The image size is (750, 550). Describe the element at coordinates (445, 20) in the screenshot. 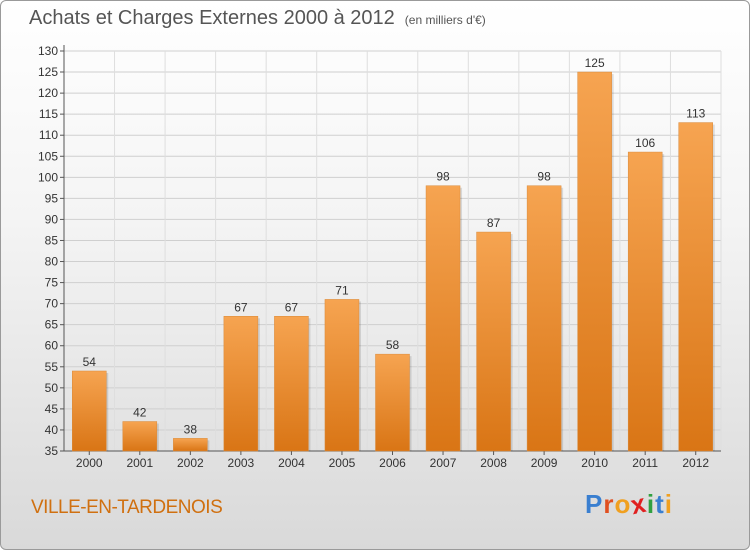

I see `unit-note: (en milliers d'€)` at that location.